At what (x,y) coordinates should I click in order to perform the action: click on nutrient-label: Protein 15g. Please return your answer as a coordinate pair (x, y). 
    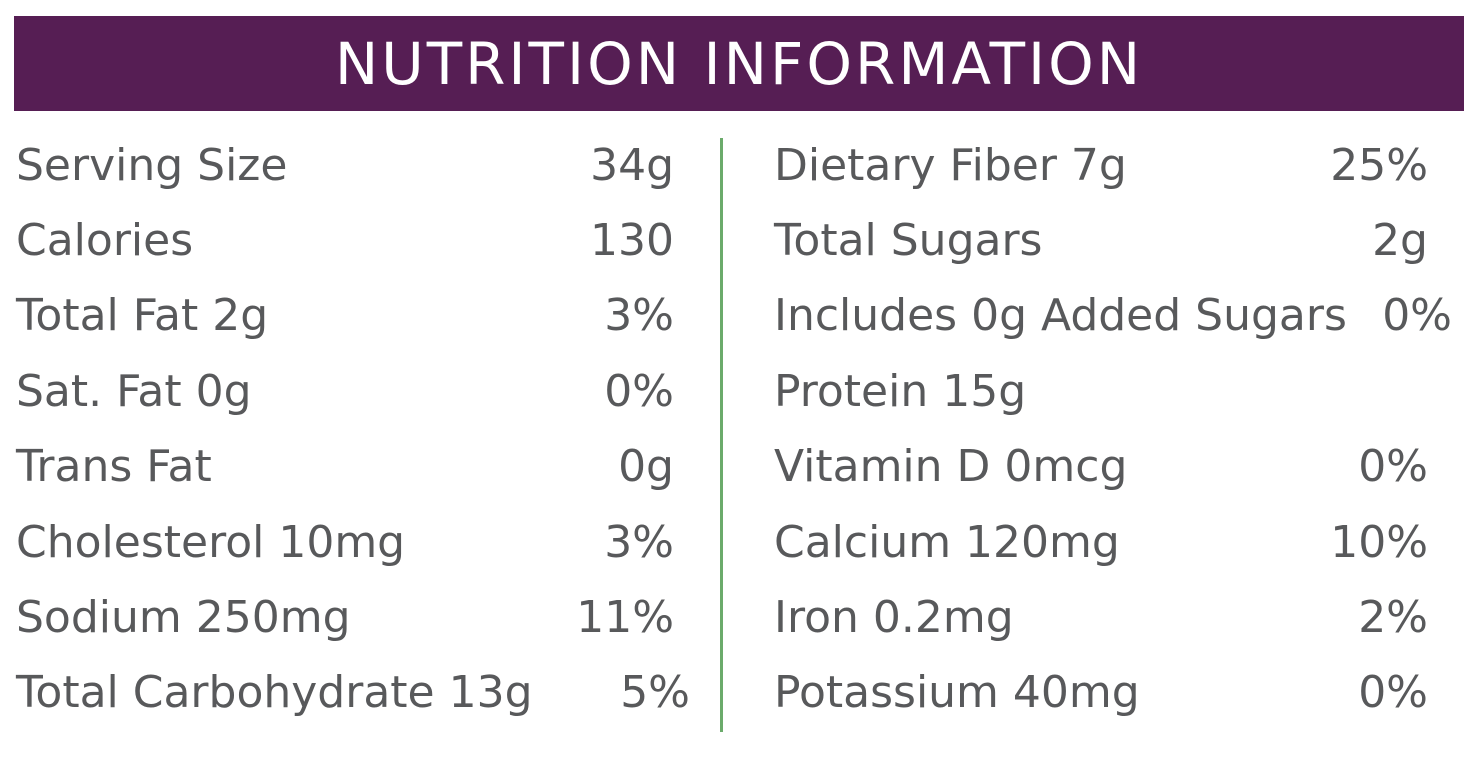
    Looking at the image, I should click on (900, 391).